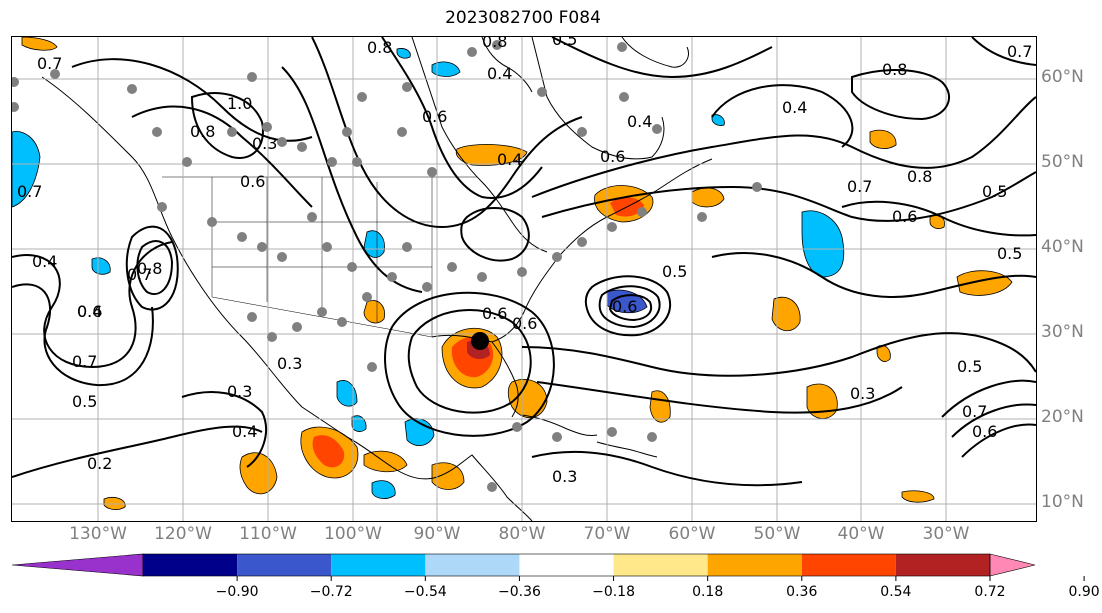 The image size is (1102, 613). I want to click on lon-label-130w: 130°W, so click(98, 534).